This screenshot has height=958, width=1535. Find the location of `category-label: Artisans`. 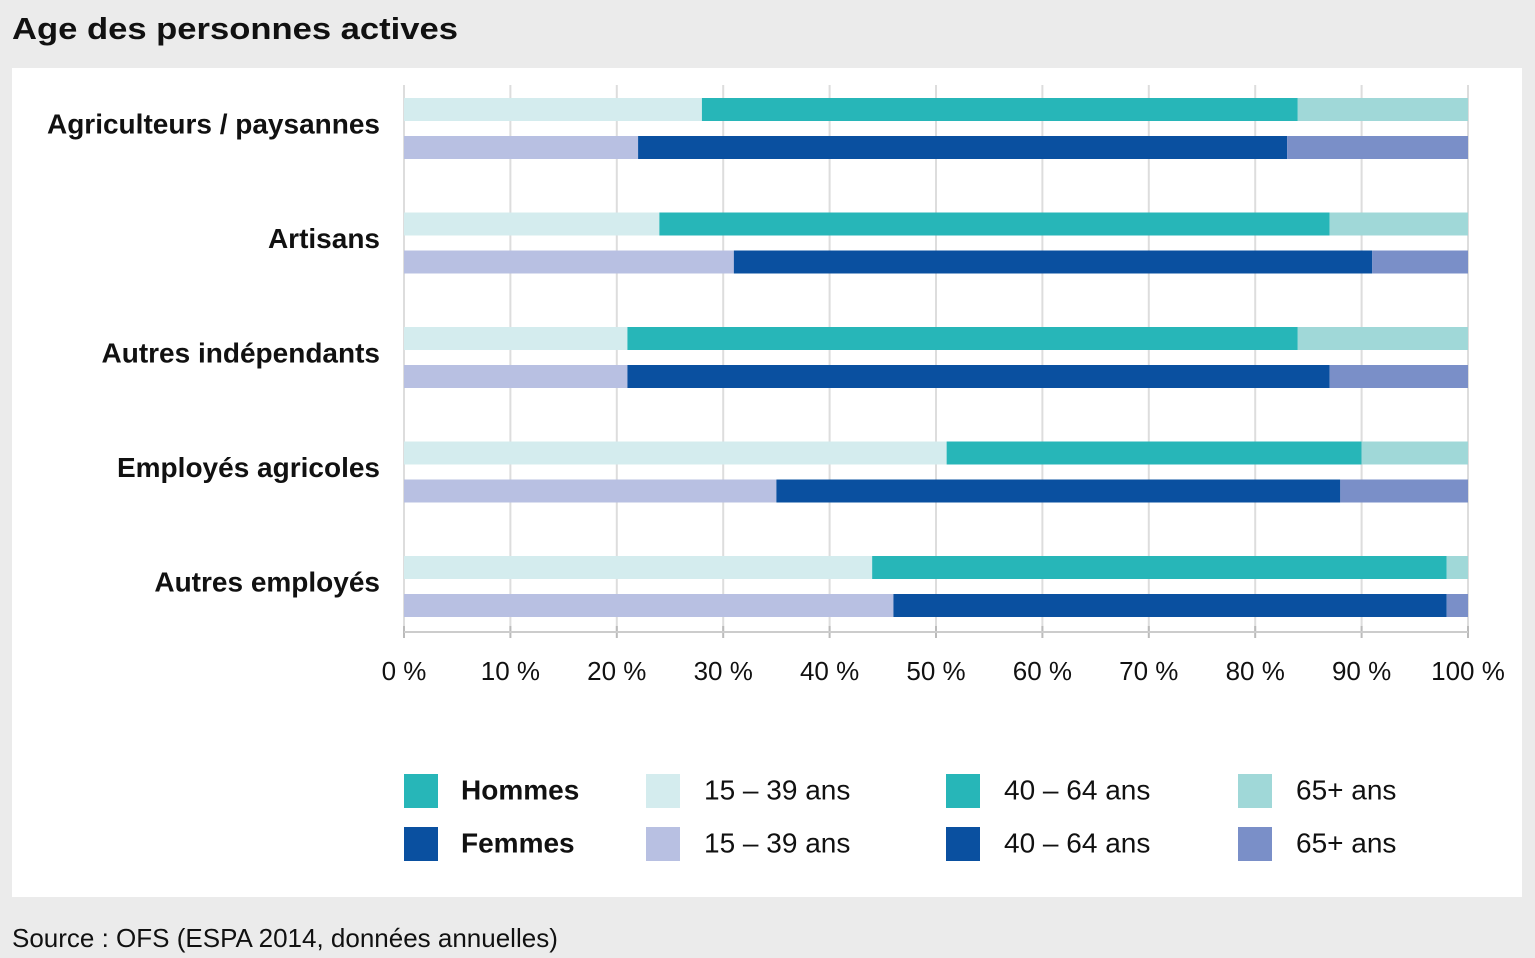

category-label: Artisans is located at coordinates (324, 238).